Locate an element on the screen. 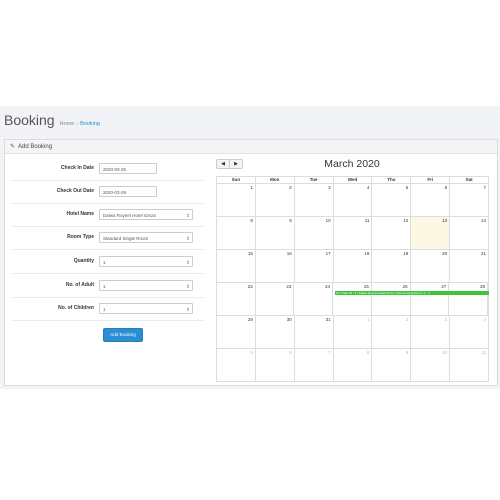 This screenshot has height=500, width=500. day-number: 29 is located at coordinates (250, 319).